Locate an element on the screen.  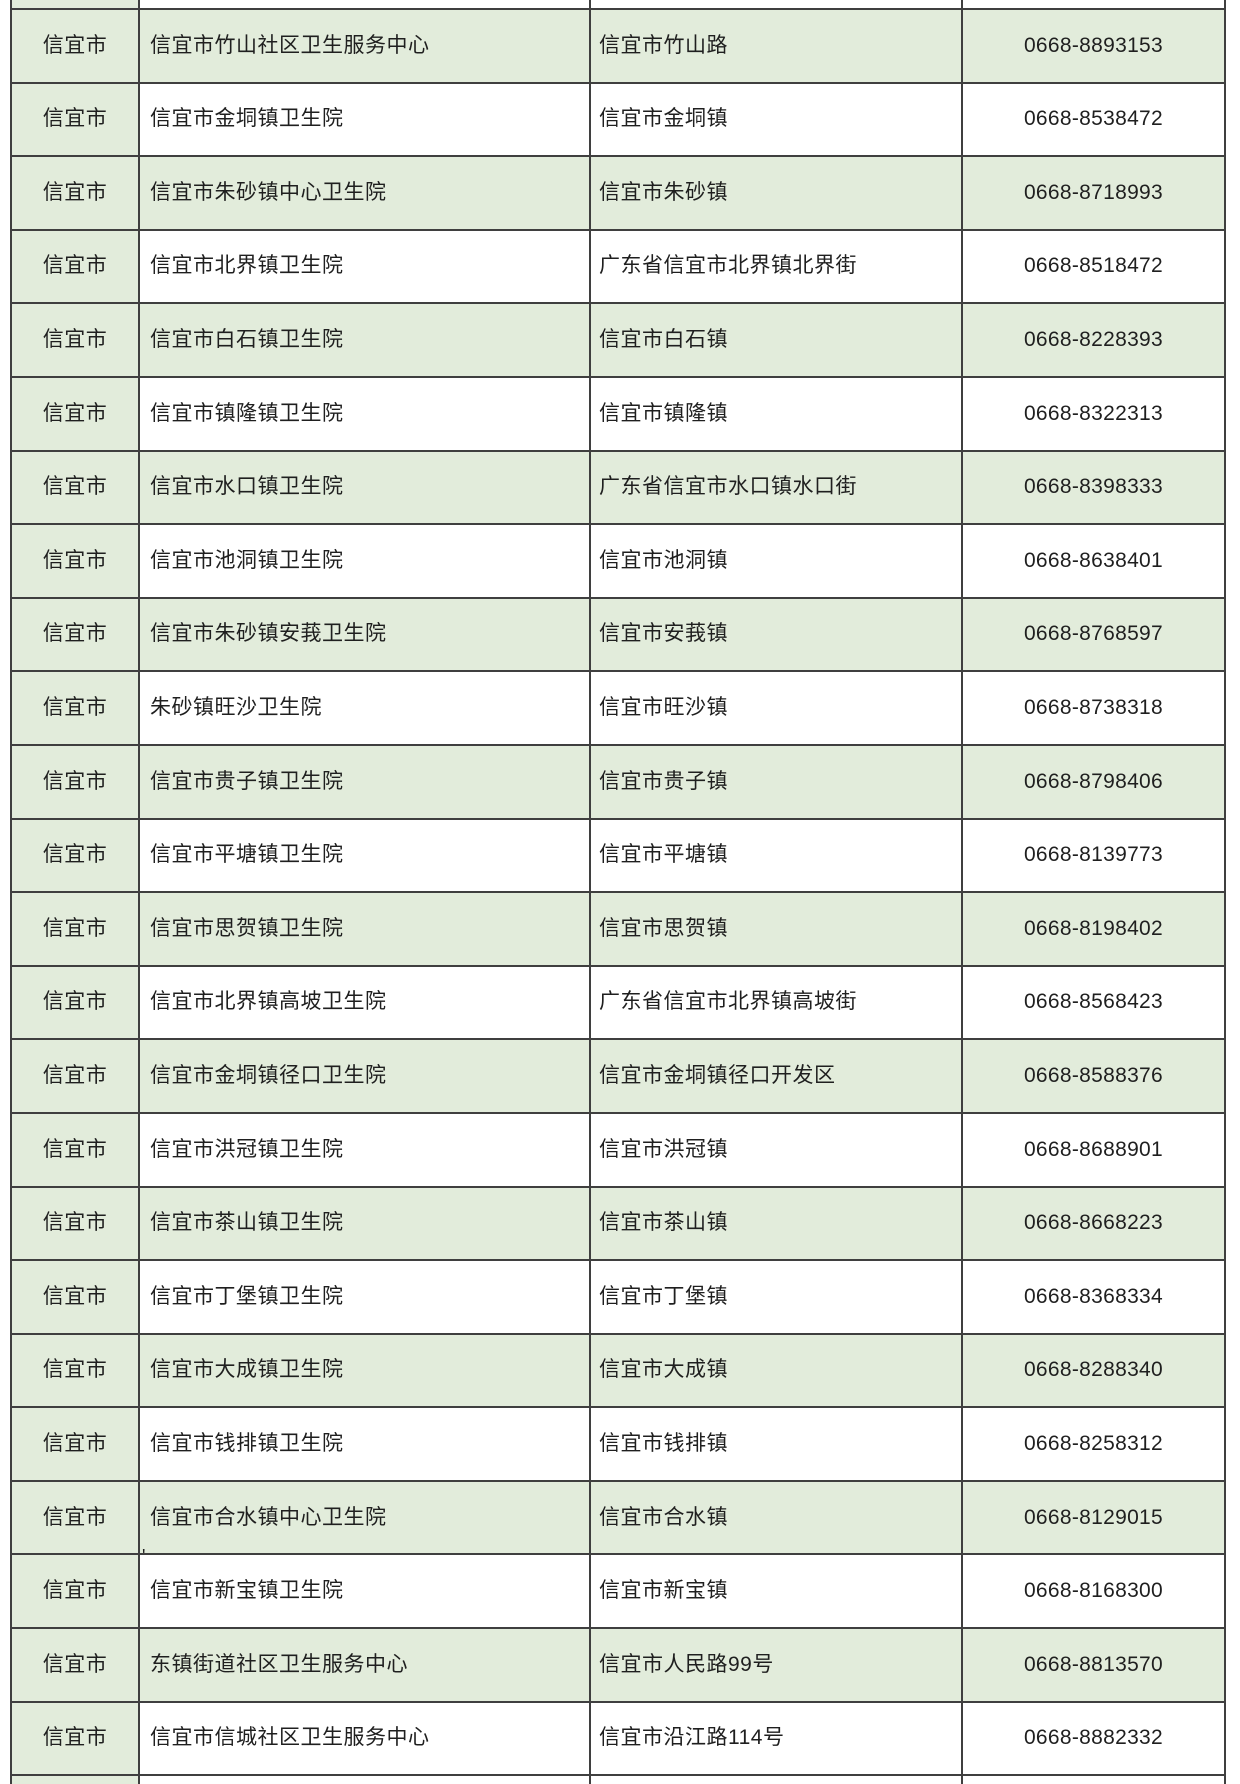
cell-address: 信宜市思贺镇 is located at coordinates (776, 929).